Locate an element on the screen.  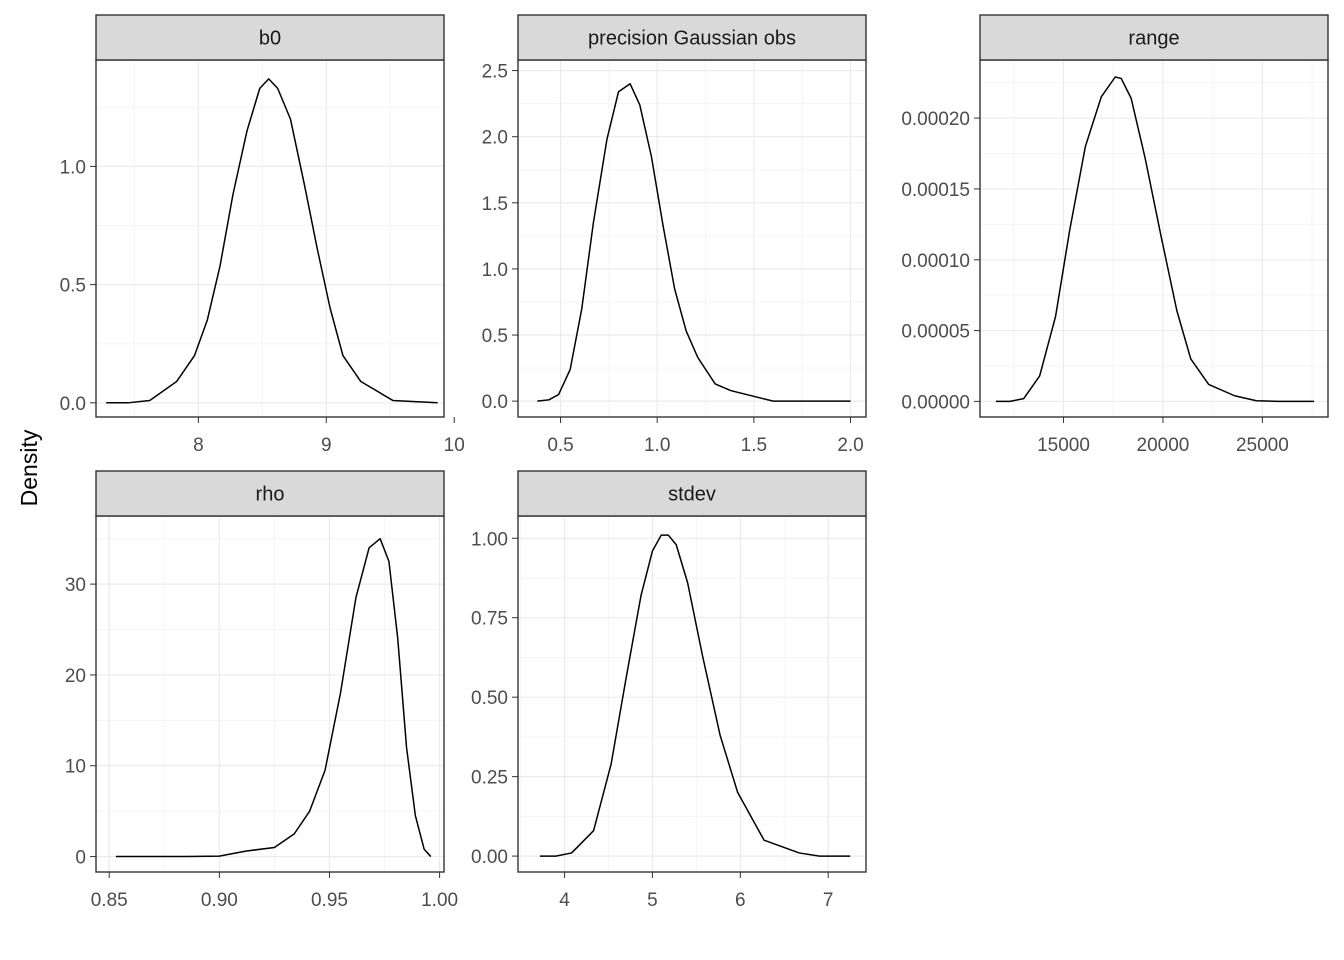
facet-strip-label: stdev is located at coordinates (692, 495).